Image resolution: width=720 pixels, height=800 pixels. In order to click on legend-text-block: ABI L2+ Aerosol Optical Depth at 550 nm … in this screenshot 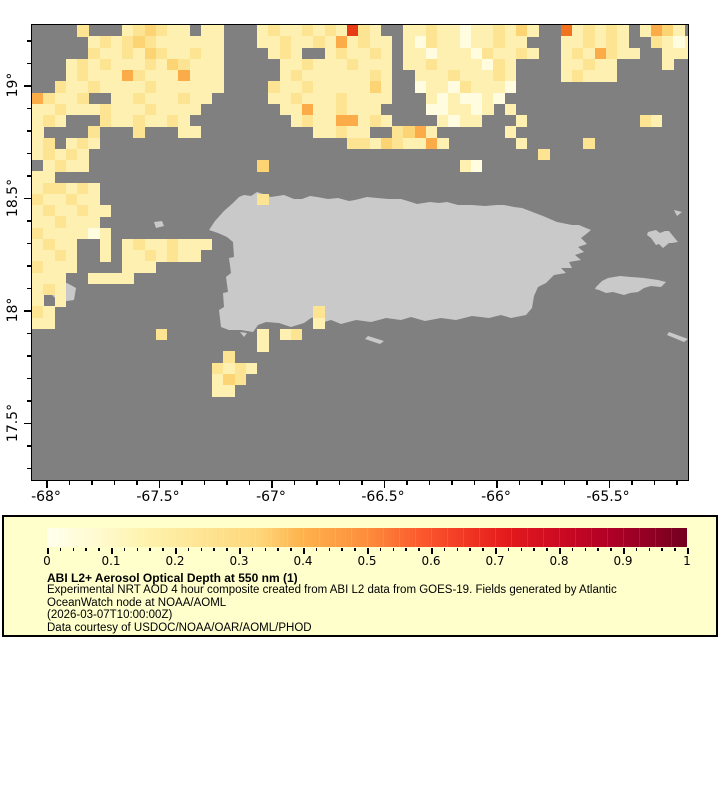, I will do `click(332, 603)`.